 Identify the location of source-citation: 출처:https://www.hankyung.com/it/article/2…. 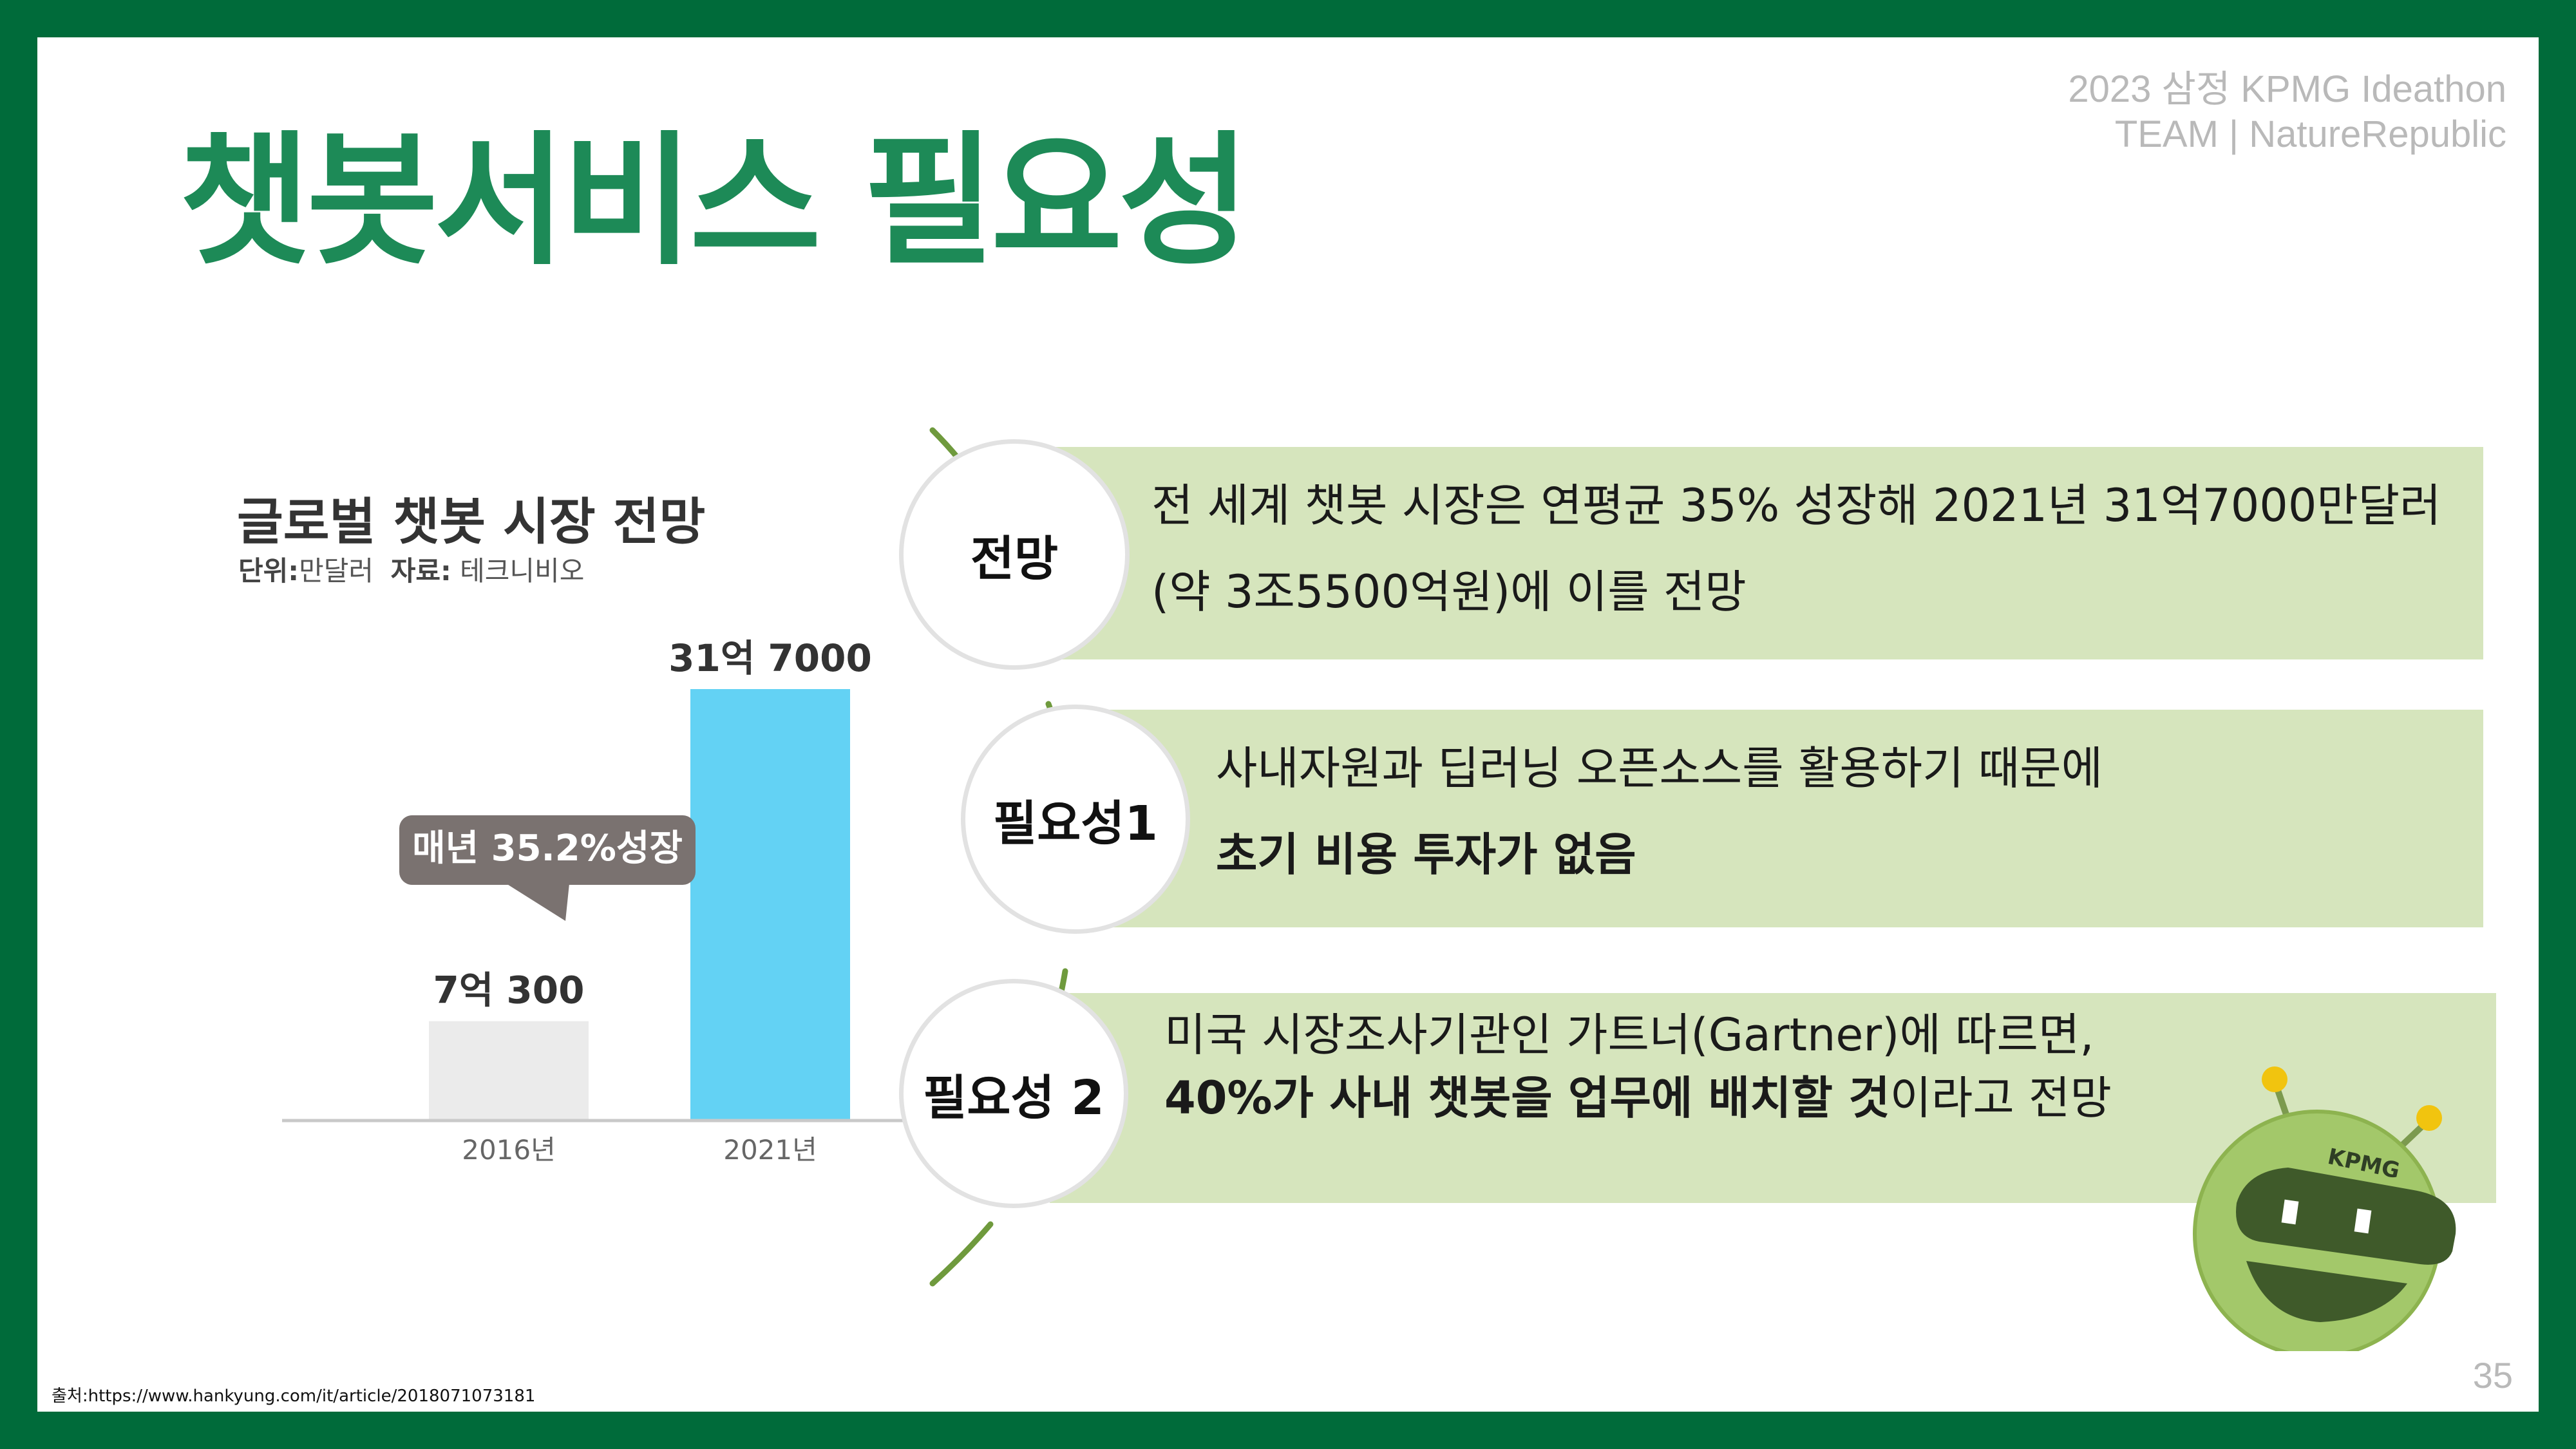
(294, 1397).